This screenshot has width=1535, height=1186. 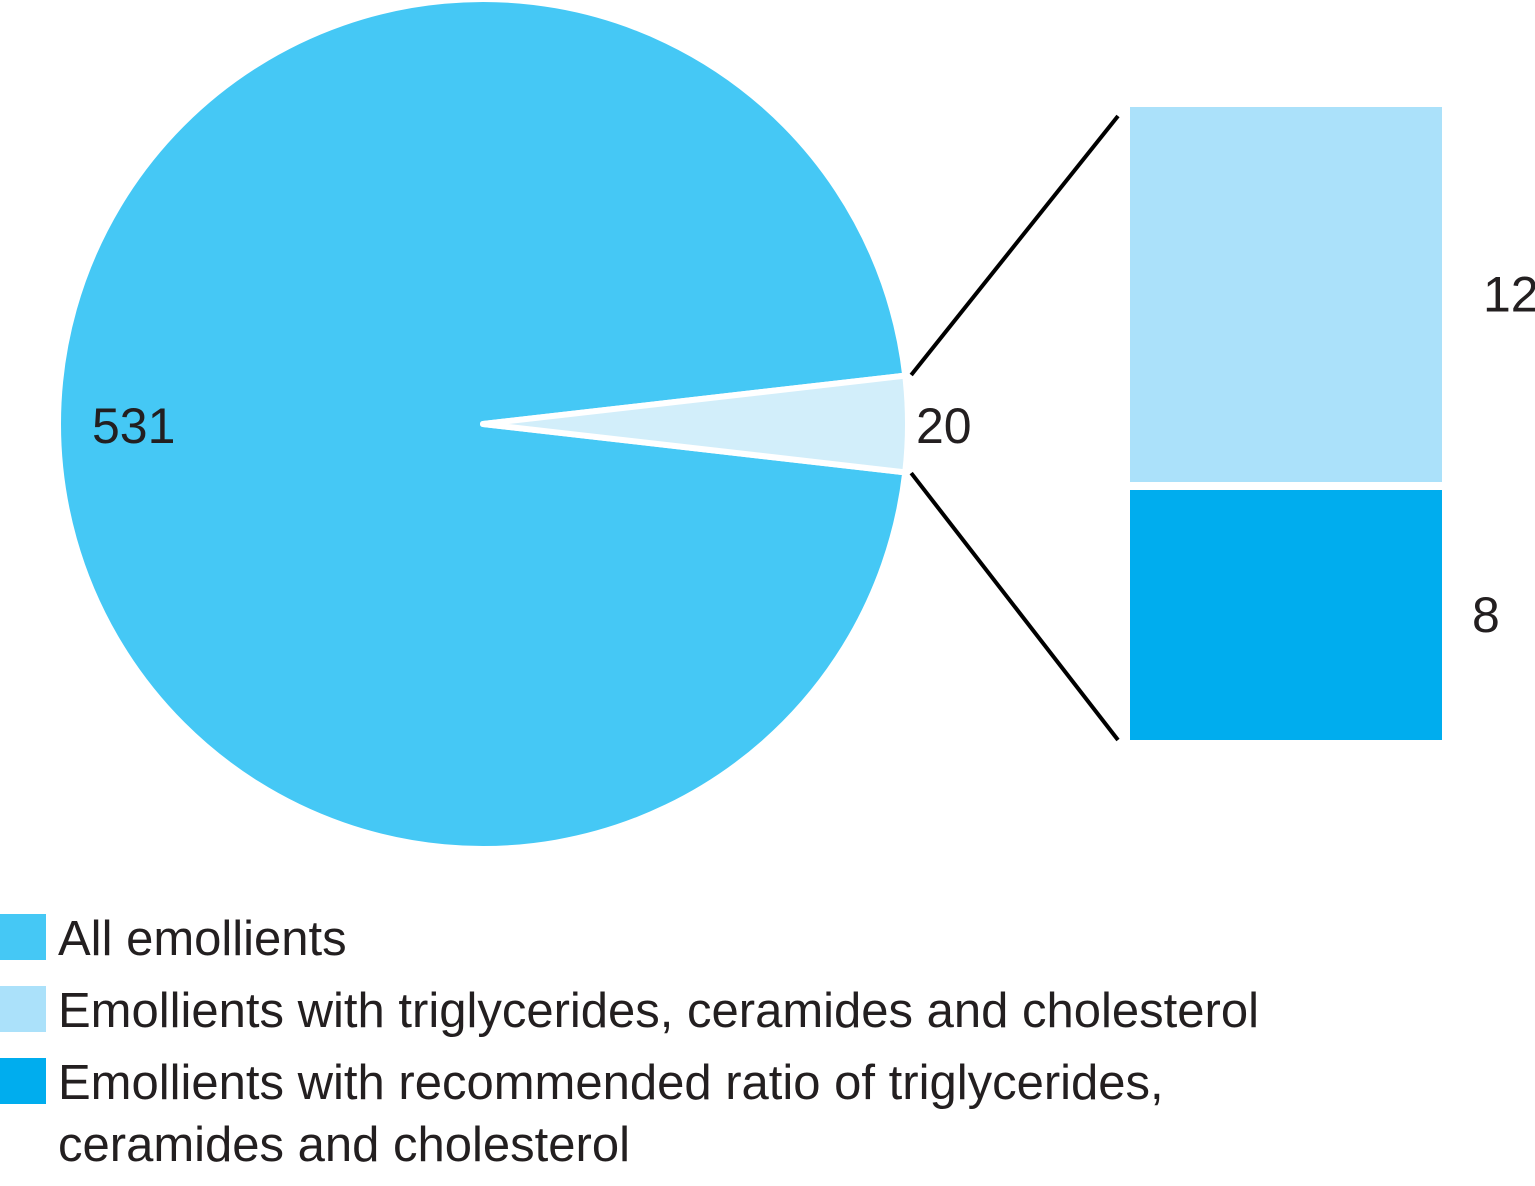 I want to click on pie-label-all-emollients: 531, so click(x=133, y=426).